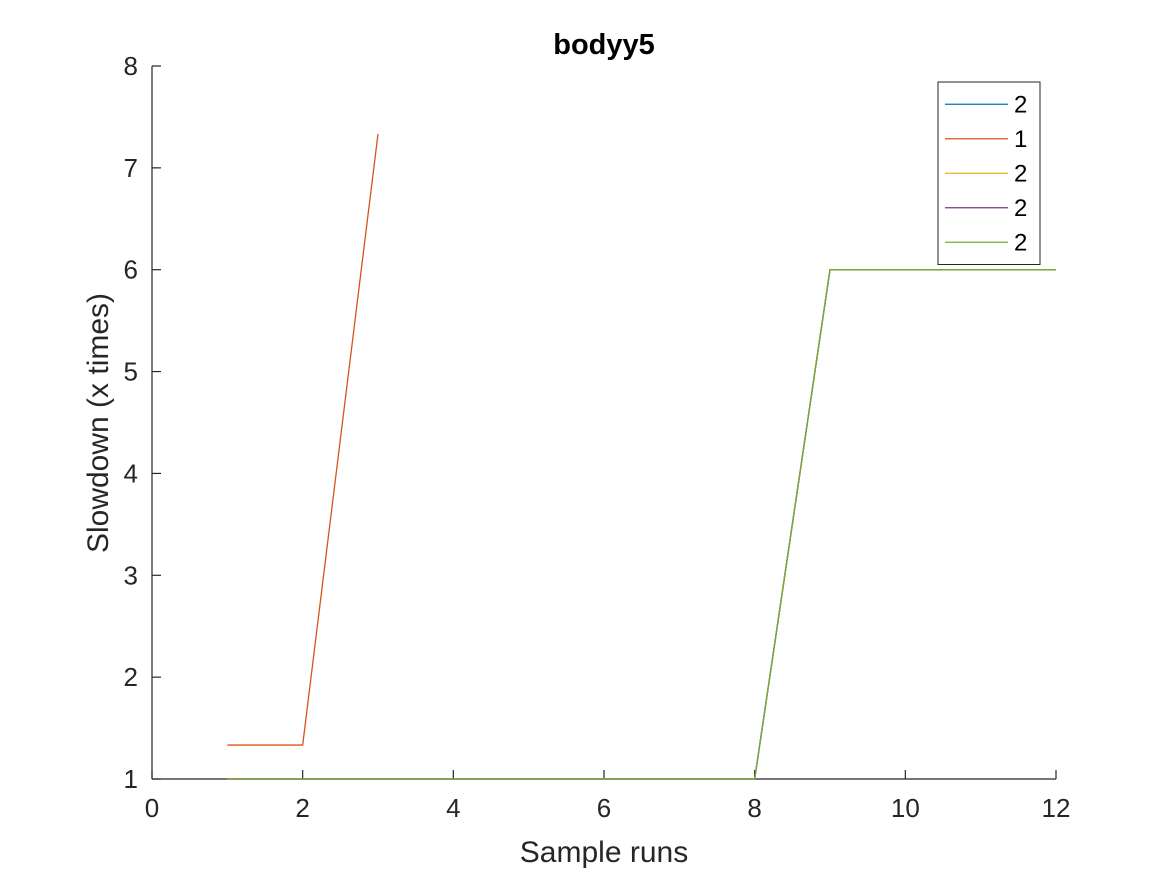 The width and height of the screenshot is (1167, 875). I want to click on y-tick-label: 8, so click(131, 66).